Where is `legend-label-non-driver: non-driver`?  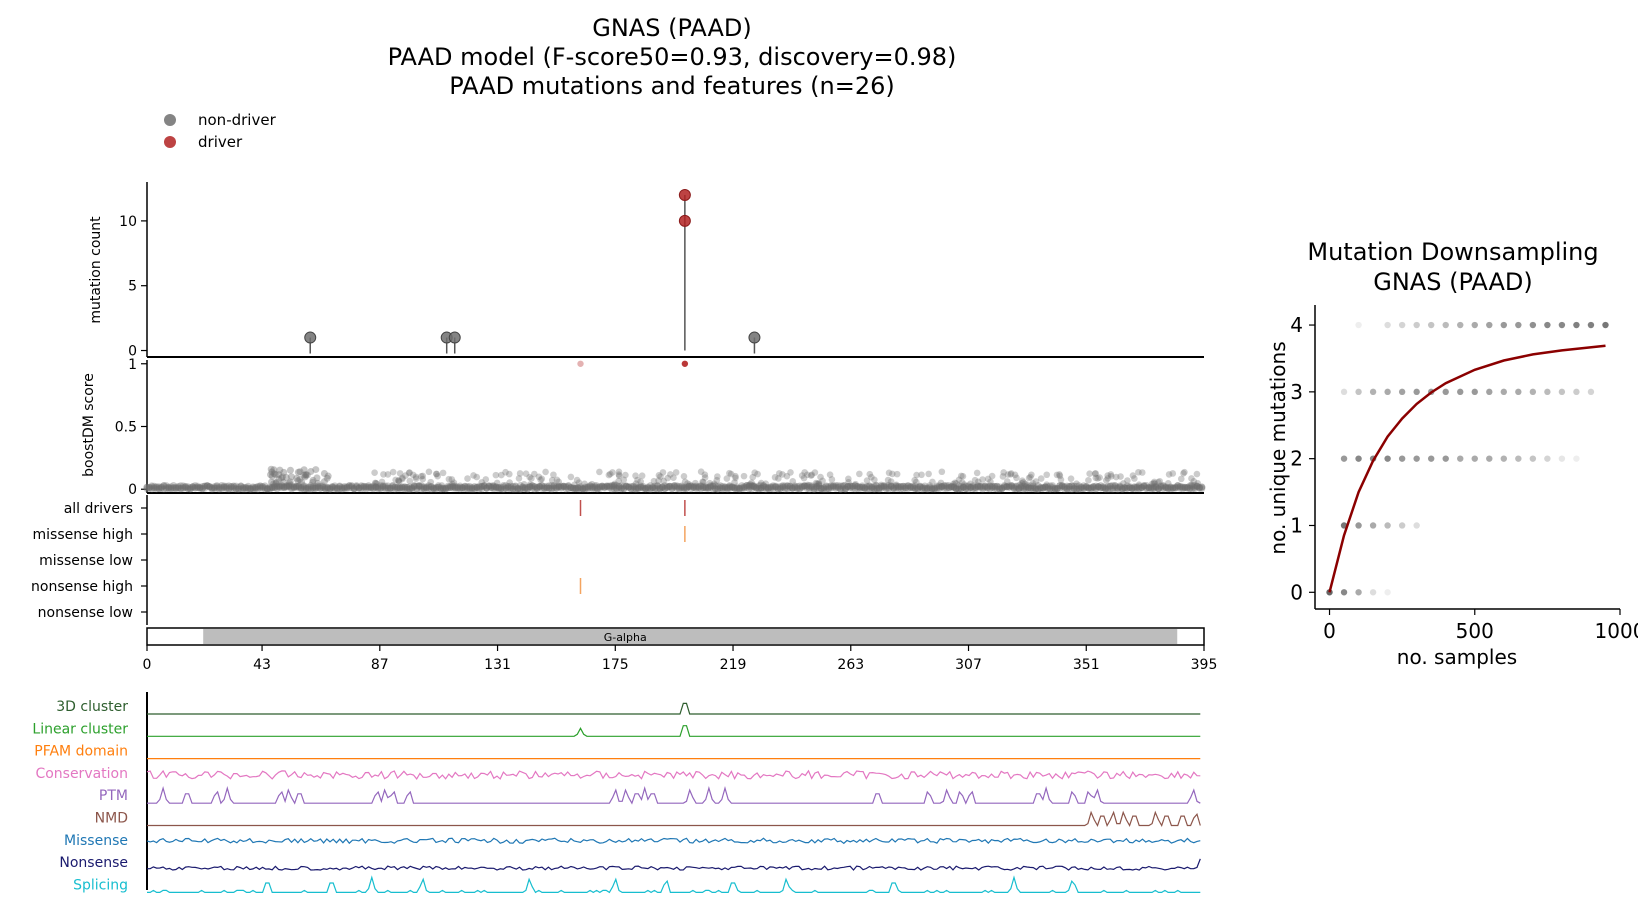 legend-label-non-driver: non-driver is located at coordinates (237, 120).